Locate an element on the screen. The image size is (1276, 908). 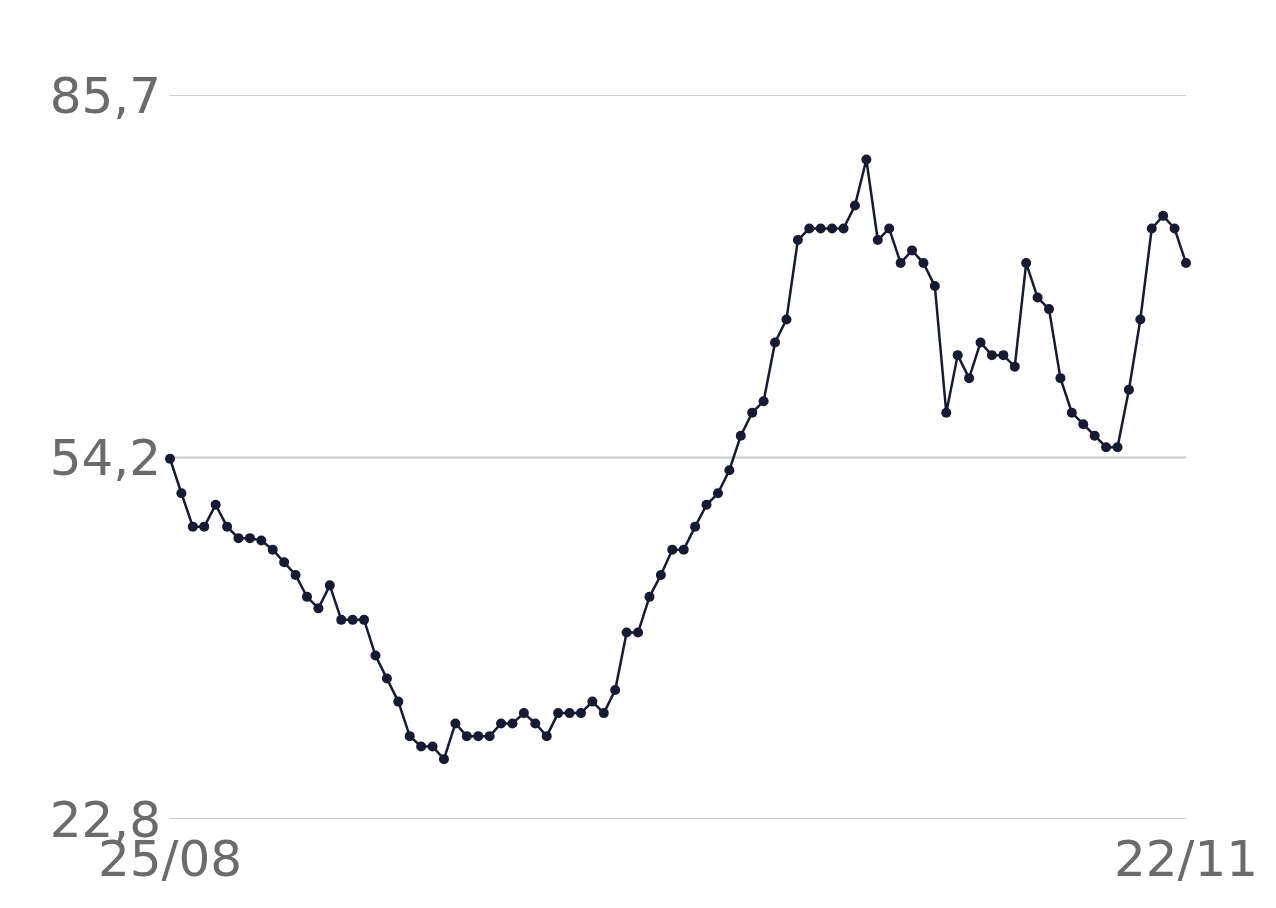
y-tick-label: 54,2 is located at coordinates (105, 458).